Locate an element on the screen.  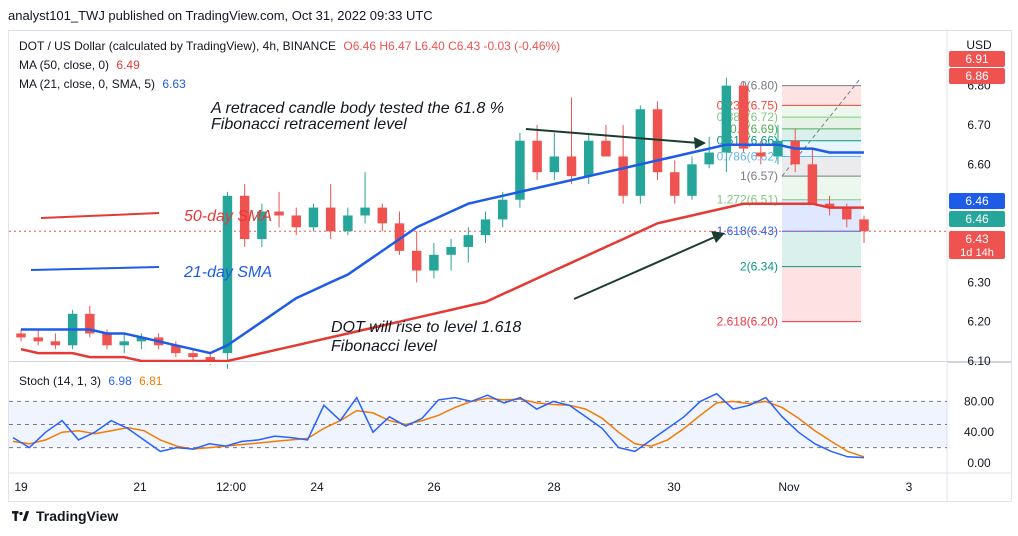
time-tick-label: Nov is located at coordinates (788, 487).